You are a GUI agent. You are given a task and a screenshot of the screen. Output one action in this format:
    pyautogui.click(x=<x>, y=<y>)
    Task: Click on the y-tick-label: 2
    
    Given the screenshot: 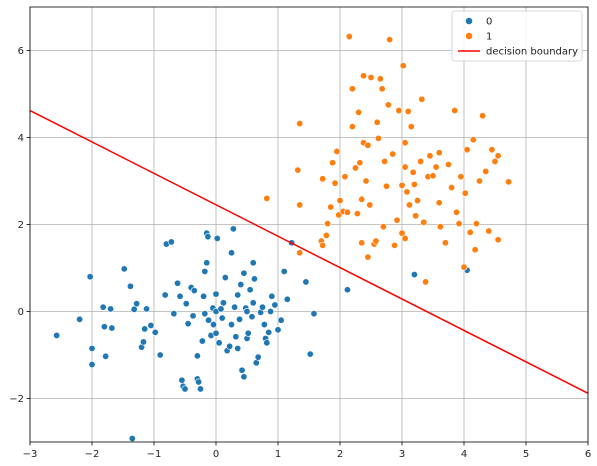 What is the action you would take?
    pyautogui.click(x=21, y=225)
    